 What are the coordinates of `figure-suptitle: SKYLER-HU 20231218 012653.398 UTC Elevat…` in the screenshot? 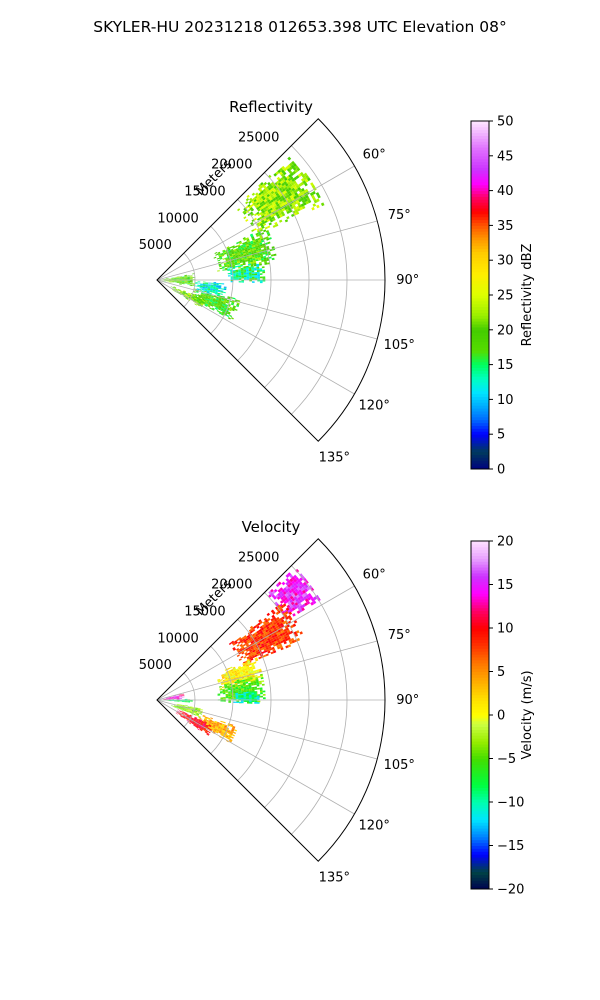 It's located at (300, 27).